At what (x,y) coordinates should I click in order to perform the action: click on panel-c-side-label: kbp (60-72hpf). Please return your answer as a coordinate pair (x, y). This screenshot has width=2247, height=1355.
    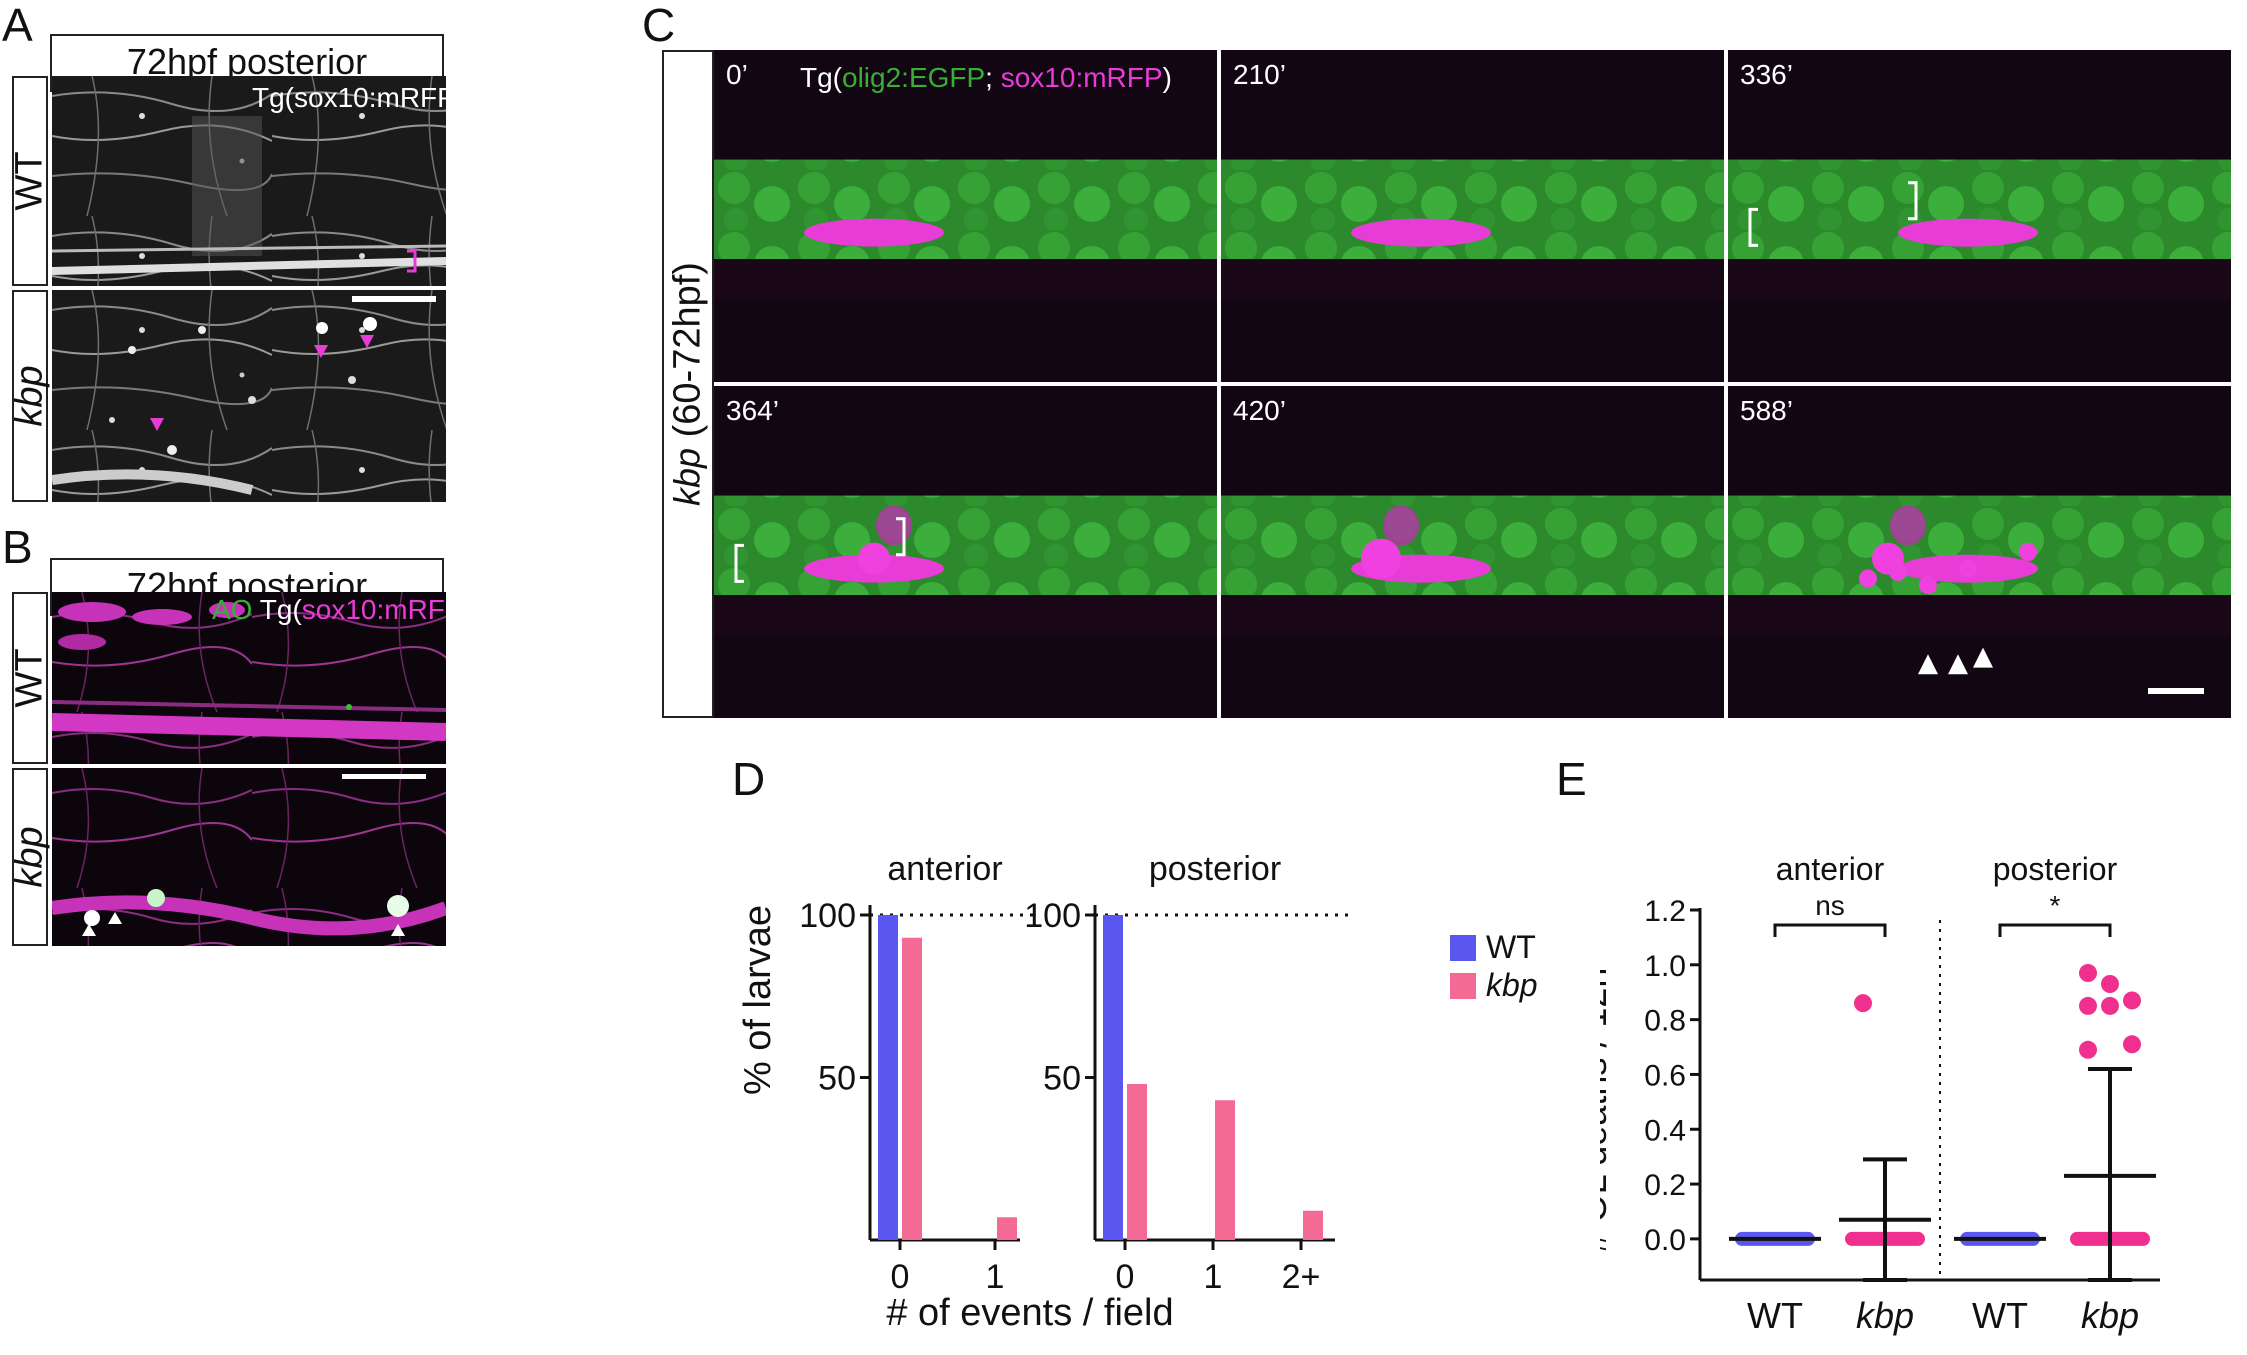
    Looking at the image, I should click on (687, 384).